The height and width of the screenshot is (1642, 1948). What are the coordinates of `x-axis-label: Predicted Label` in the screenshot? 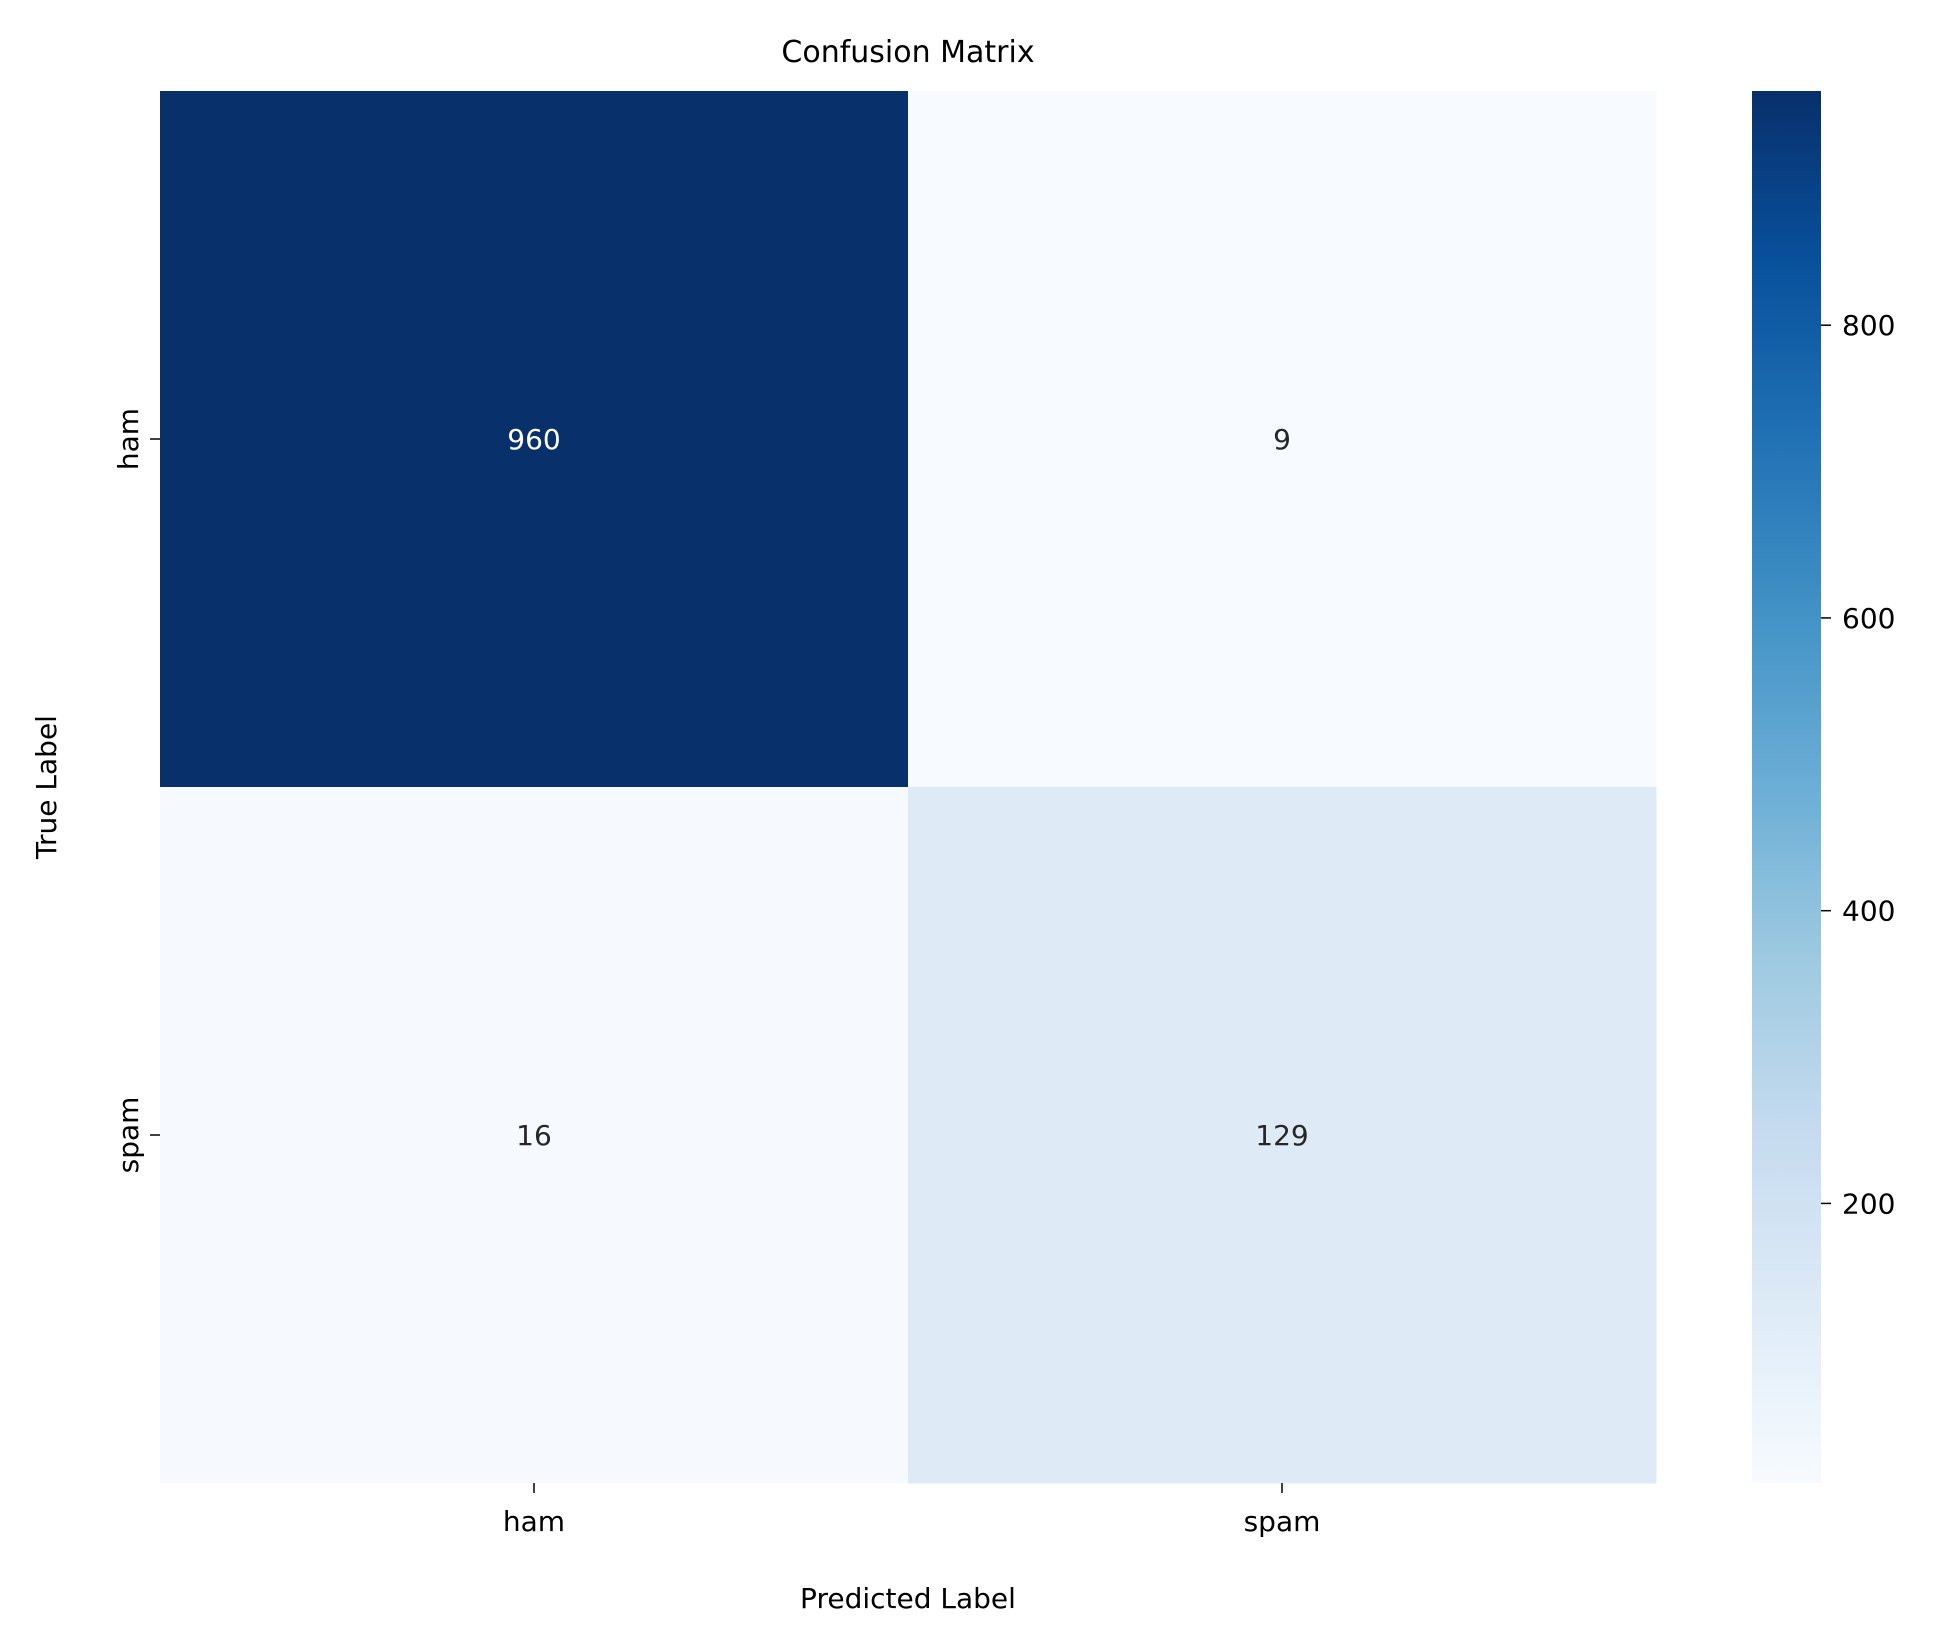 It's located at (908, 1598).